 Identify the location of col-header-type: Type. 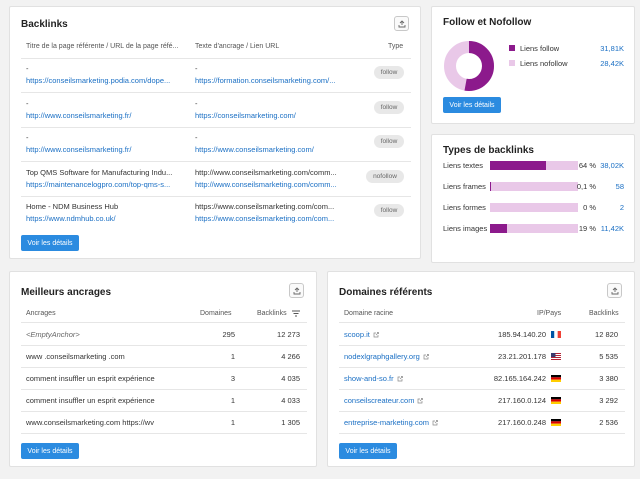
(396, 46).